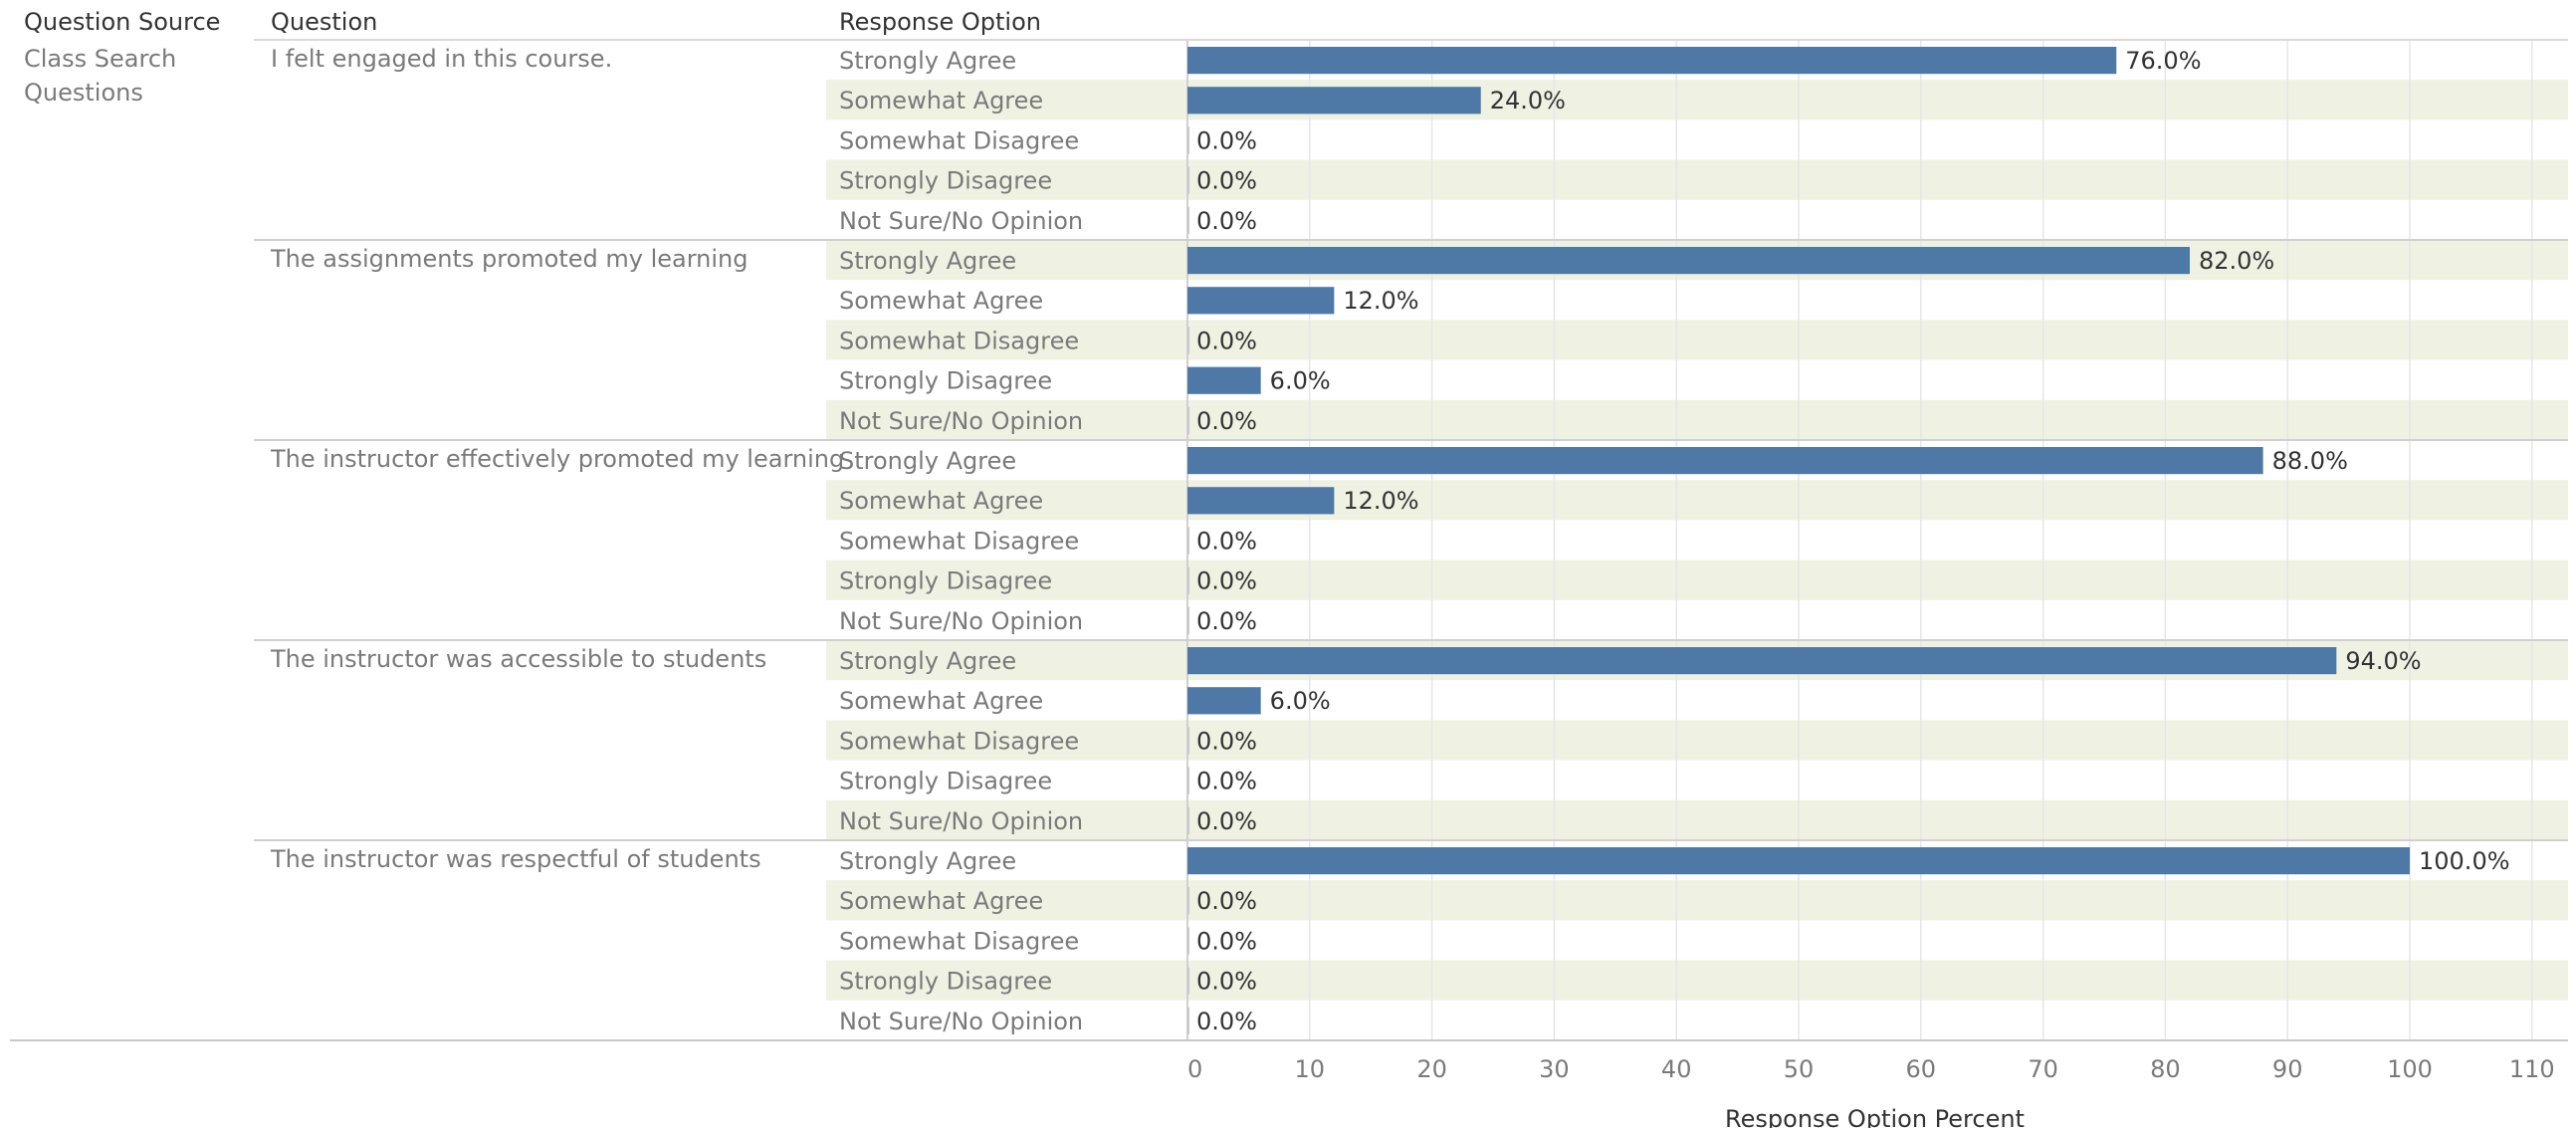  What do you see at coordinates (1921, 1069) in the screenshot?
I see `x-tick-label: 60` at bounding box center [1921, 1069].